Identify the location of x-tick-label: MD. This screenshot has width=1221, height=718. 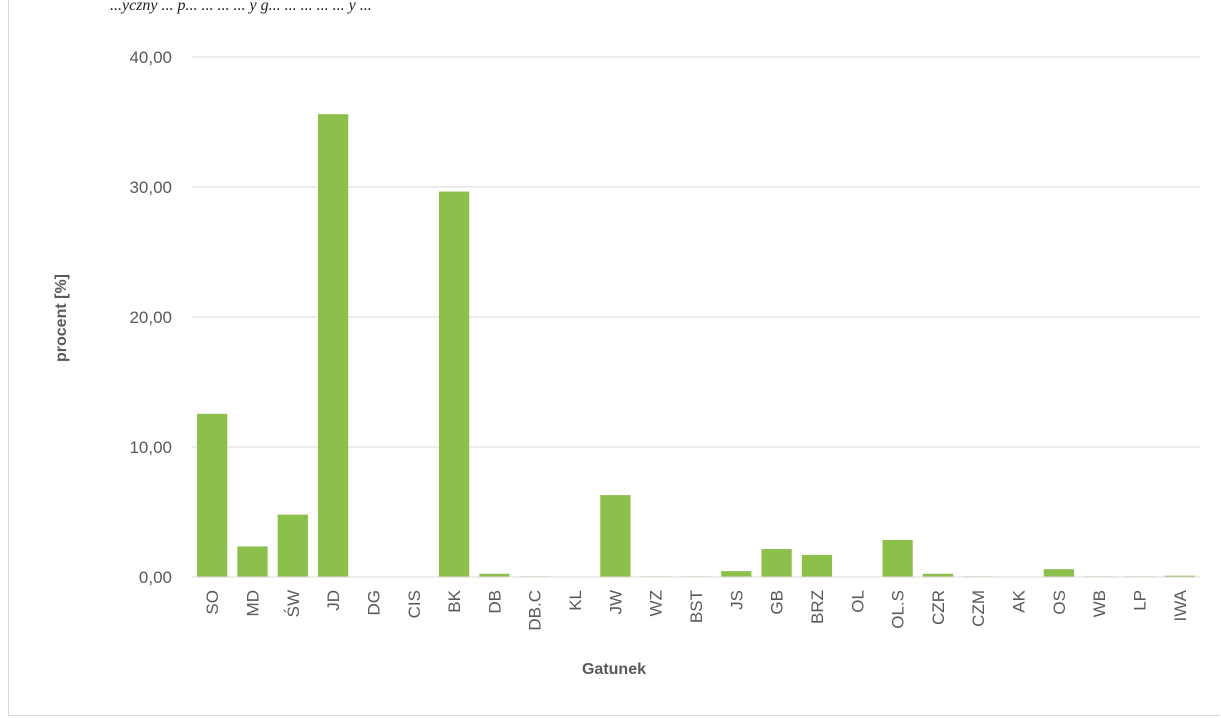
(252, 603).